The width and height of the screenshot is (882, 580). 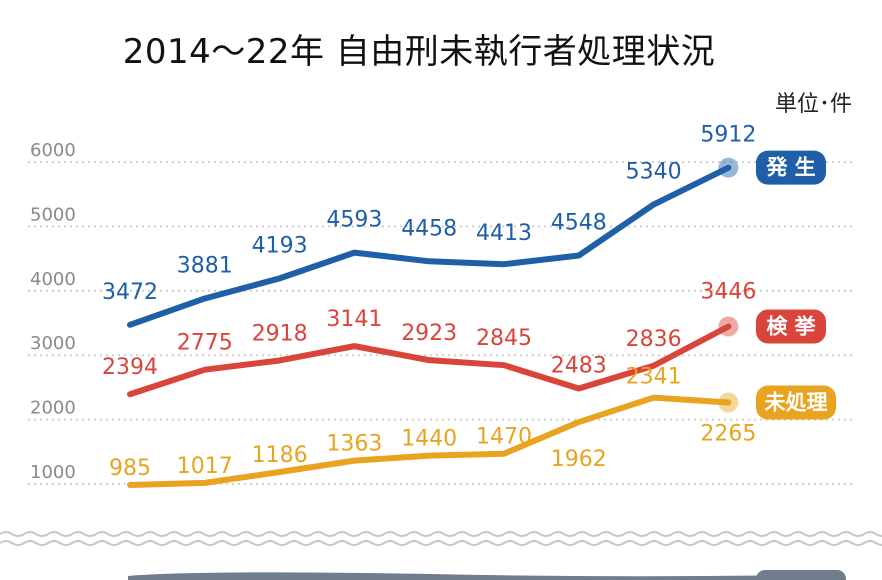 I want to click on data-label: 5340, so click(x=654, y=172).